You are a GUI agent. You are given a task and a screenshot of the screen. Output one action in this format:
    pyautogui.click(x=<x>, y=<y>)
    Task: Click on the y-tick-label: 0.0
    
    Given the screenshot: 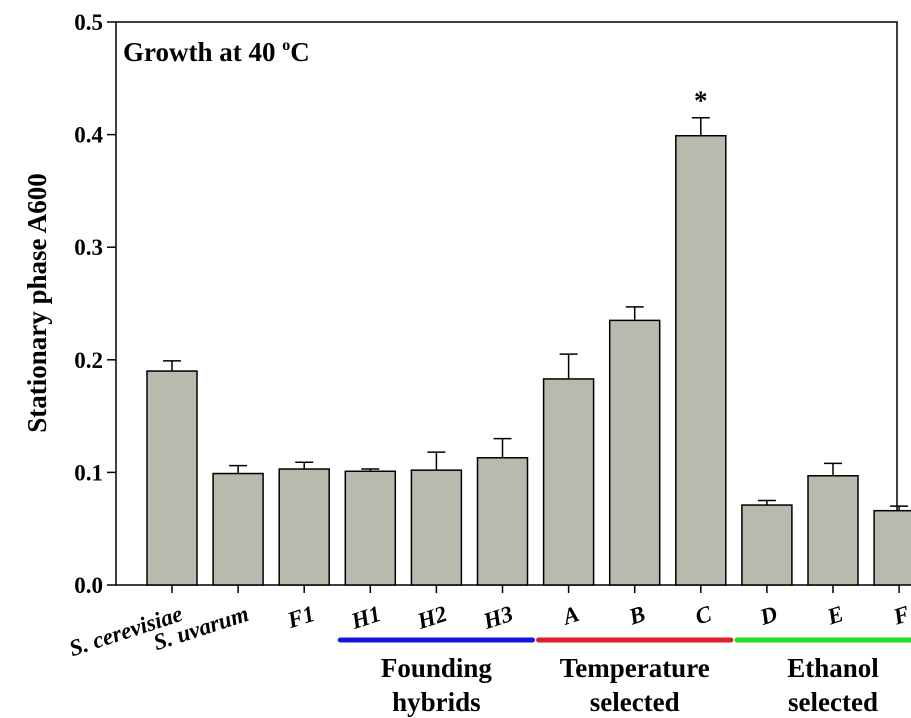 What is the action you would take?
    pyautogui.click(x=88, y=585)
    